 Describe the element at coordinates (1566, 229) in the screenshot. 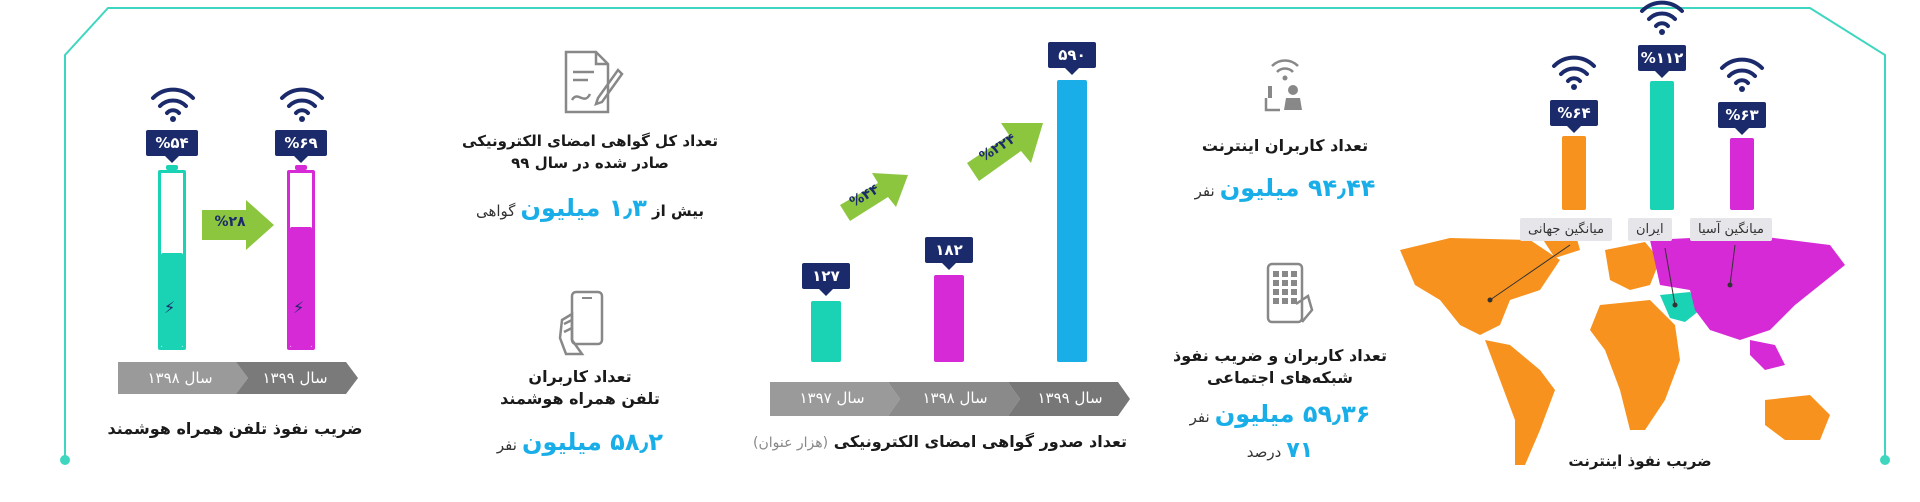

I see `internet-penetration-label-2: میانگین جهانی` at that location.